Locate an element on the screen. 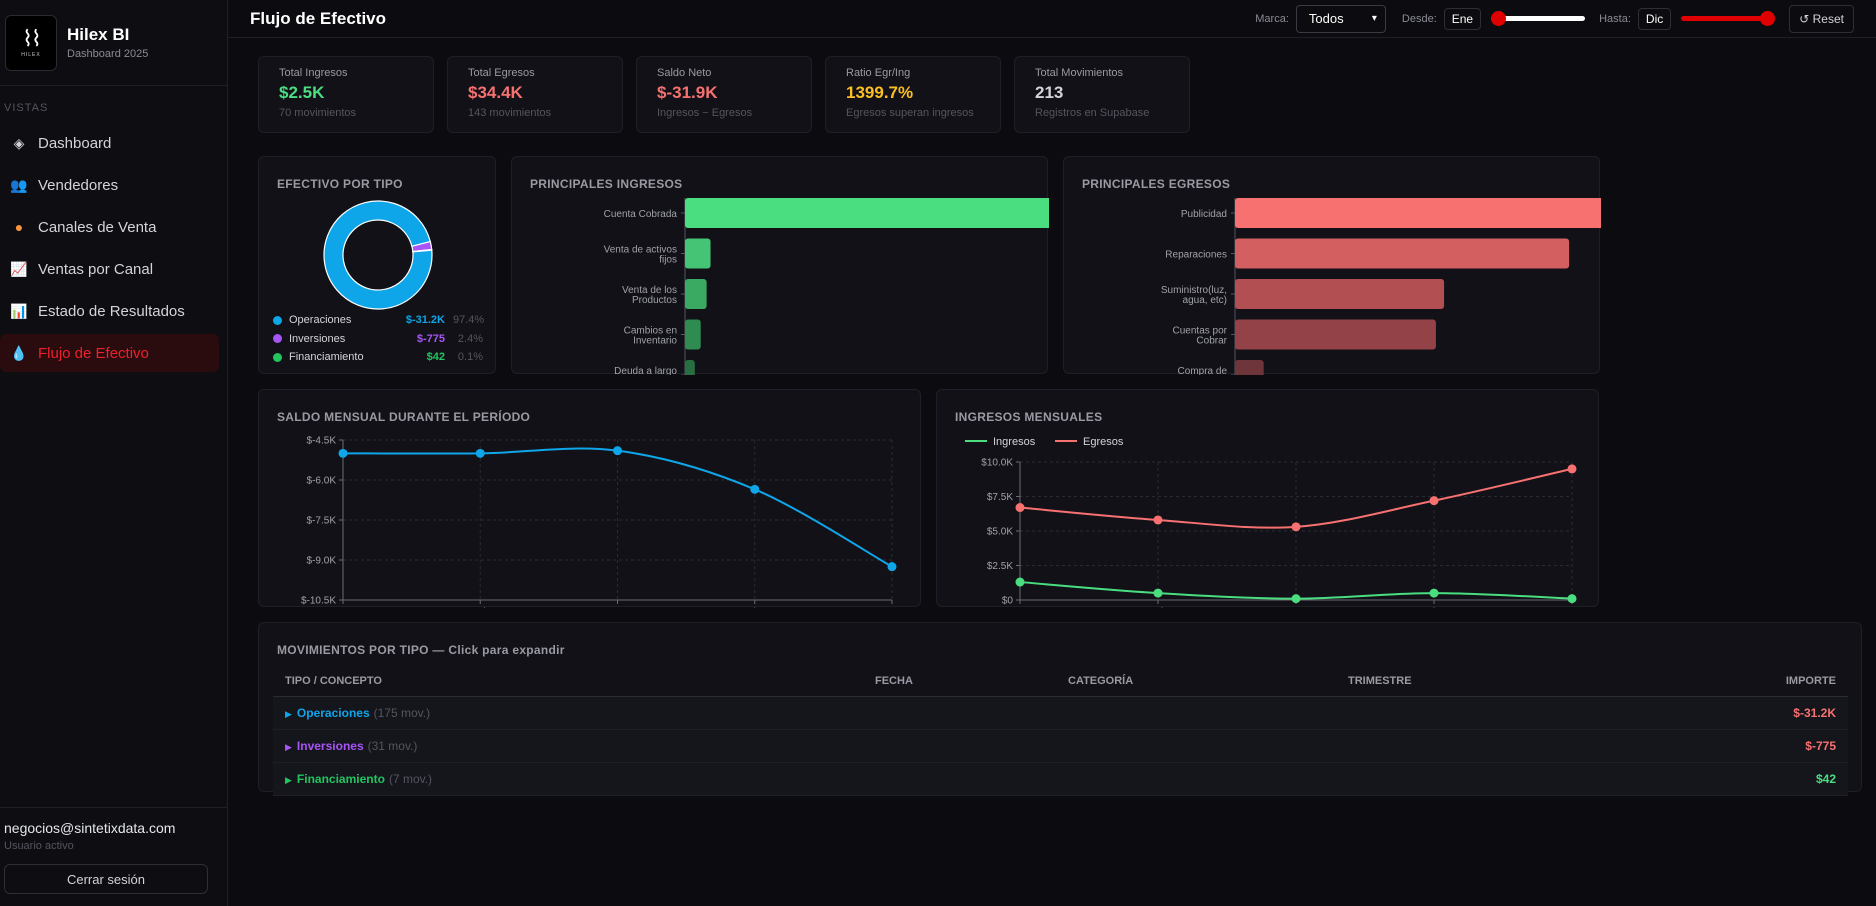 Image resolution: width=1876 pixels, height=906 pixels. desde-slider is located at coordinates (1538, 19).